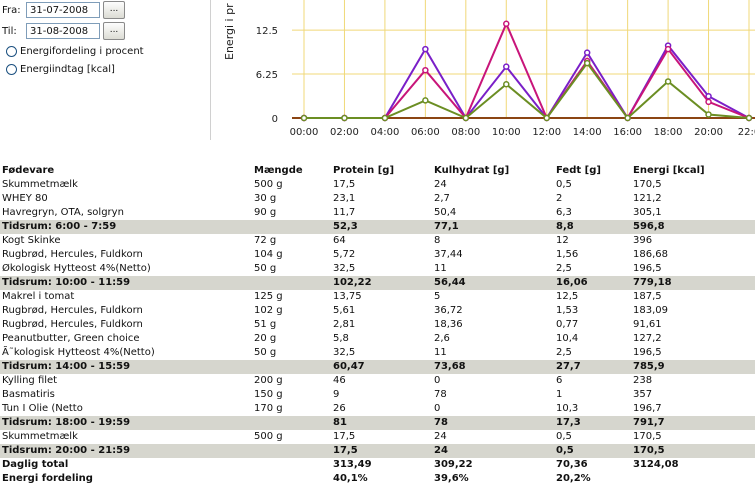 The image size is (755, 486). What do you see at coordinates (265, 338) in the screenshot?
I see `cell-amount: 20 g` at bounding box center [265, 338].